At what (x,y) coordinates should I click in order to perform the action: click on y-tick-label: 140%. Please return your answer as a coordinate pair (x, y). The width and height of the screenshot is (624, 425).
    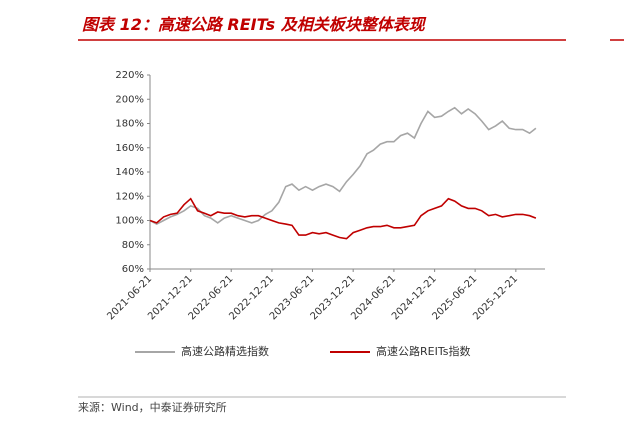
    Looking at the image, I should click on (129, 172).